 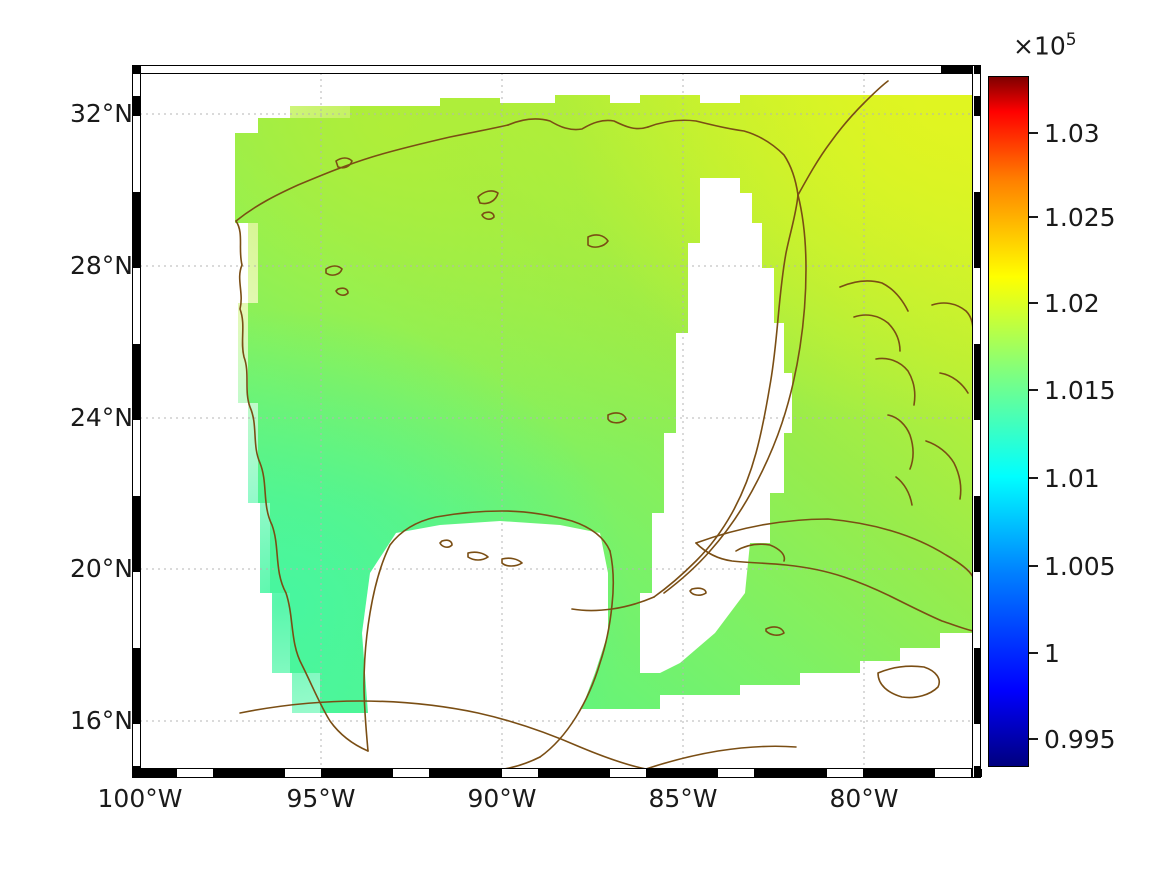 I want to click on xtick-label-90w: 90°W, so click(x=502, y=798).